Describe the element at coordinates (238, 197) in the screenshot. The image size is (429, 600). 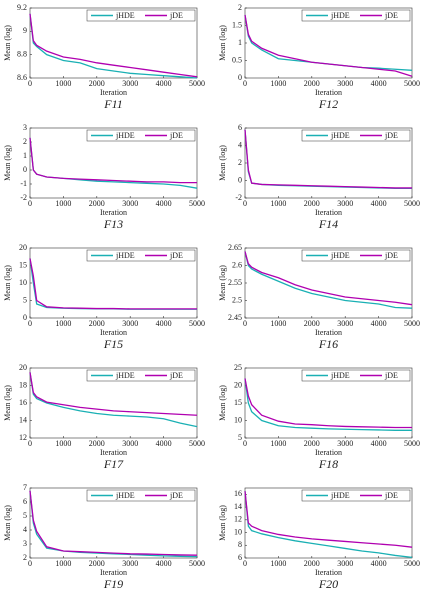
I see `y-tick-label: -2` at that location.